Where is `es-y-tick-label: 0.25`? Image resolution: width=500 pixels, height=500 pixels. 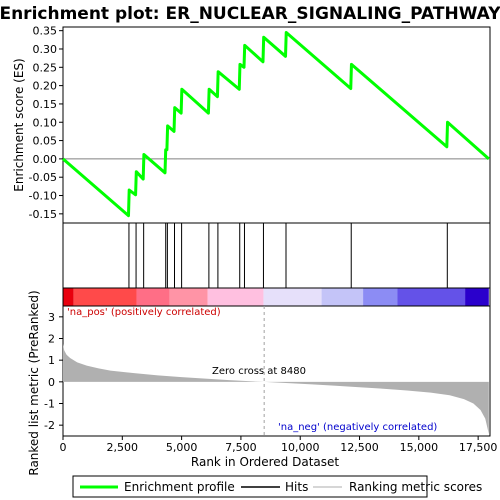
es-y-tick-label: 0.25 is located at coordinates (45, 67).